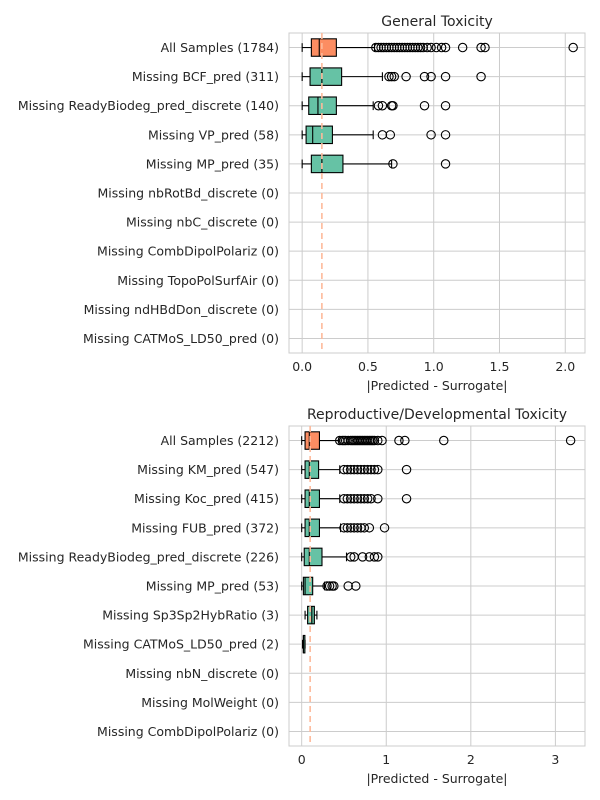  I want to click on category-label: Missing VP_pred (58), so click(213, 134).